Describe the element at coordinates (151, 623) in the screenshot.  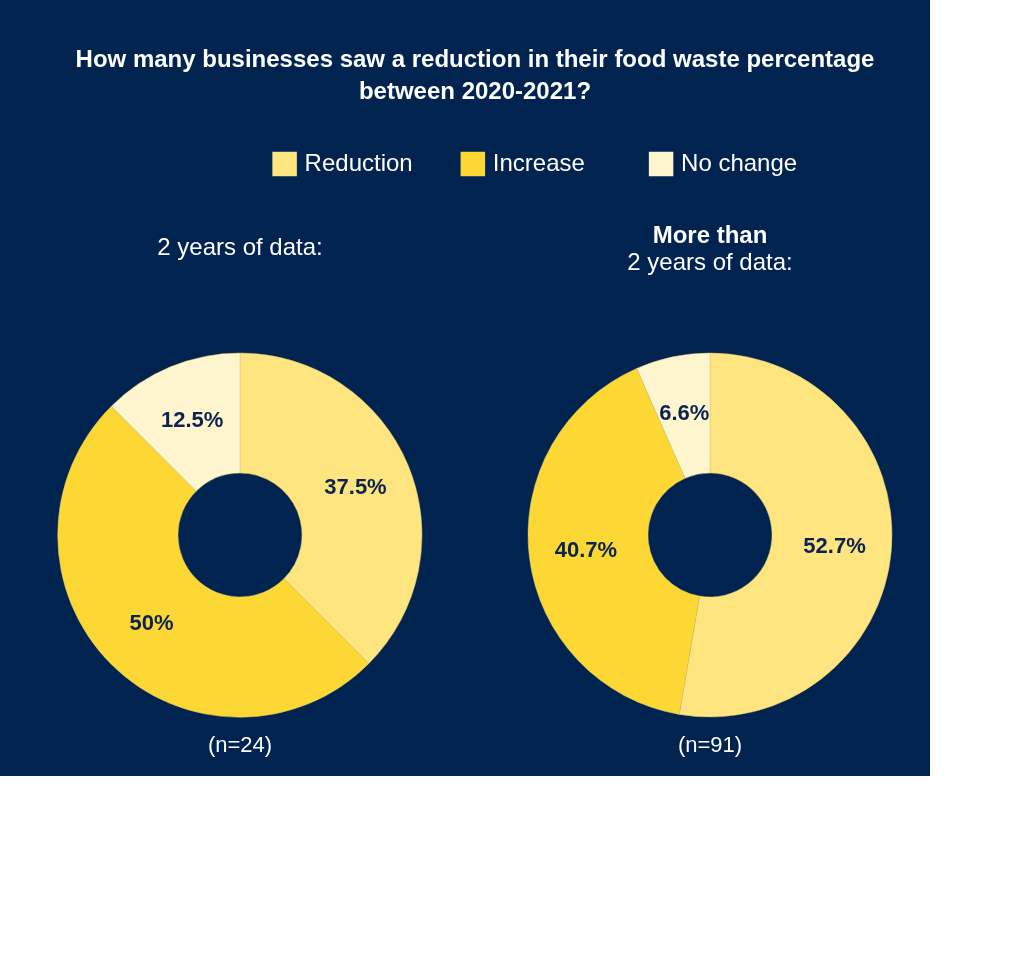
I see `data-label: 50%` at that location.